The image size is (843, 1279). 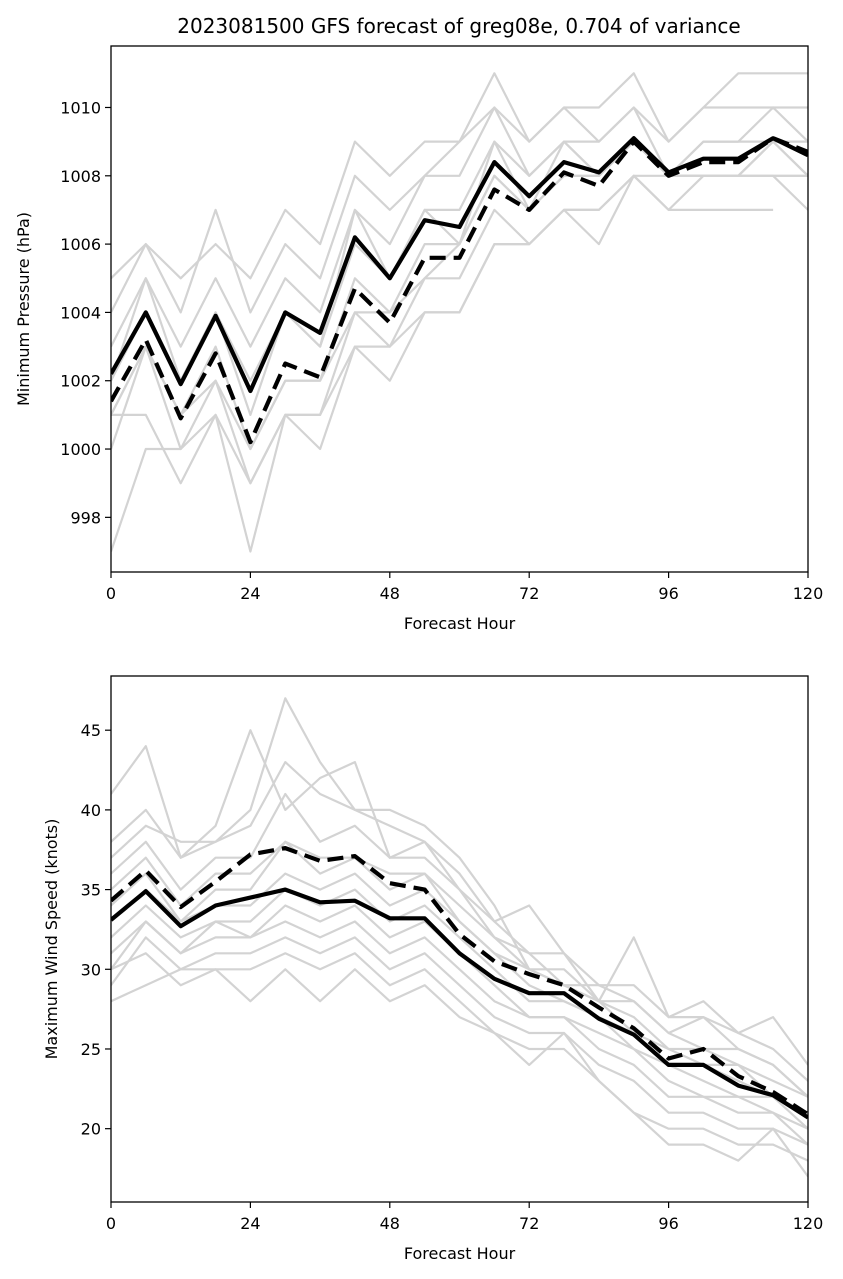 I want to click on y-tick-label: 998, so click(x=85, y=517).